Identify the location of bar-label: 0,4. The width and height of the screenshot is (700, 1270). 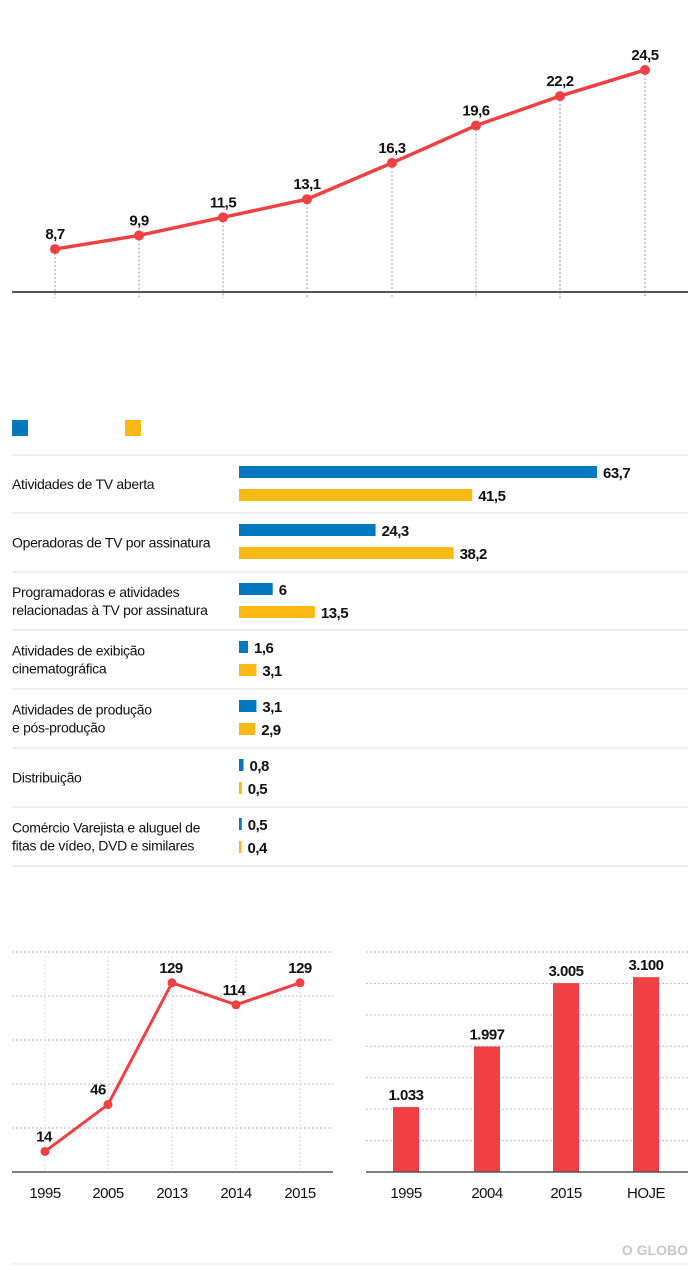
(258, 848).